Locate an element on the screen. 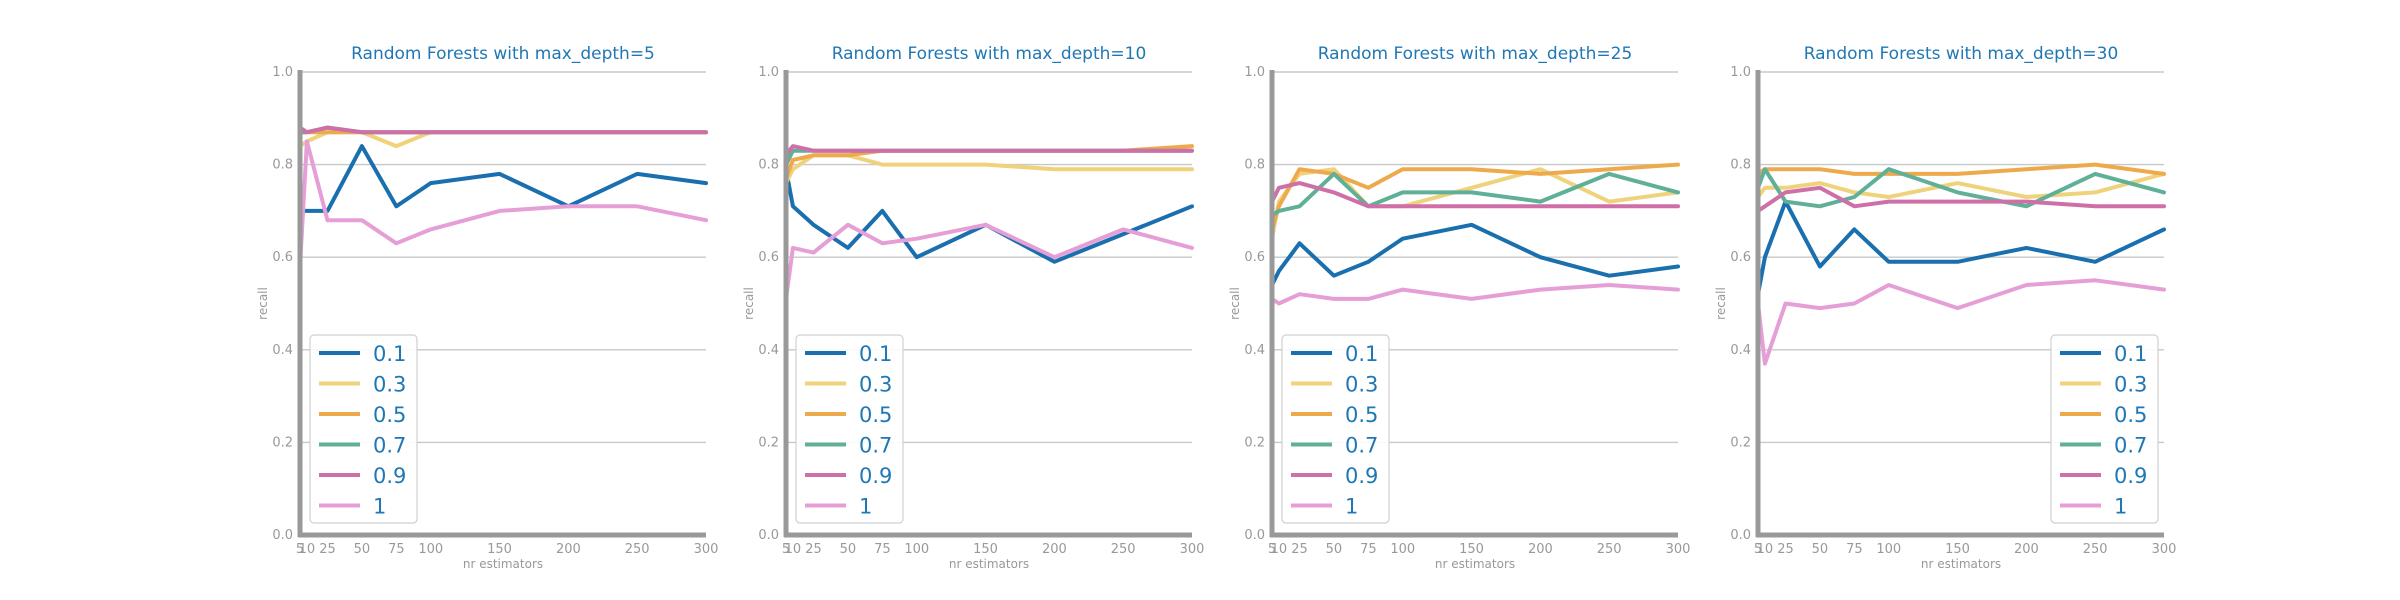 The width and height of the screenshot is (2400, 600). legend-label: 0.3 is located at coordinates (2130, 385).